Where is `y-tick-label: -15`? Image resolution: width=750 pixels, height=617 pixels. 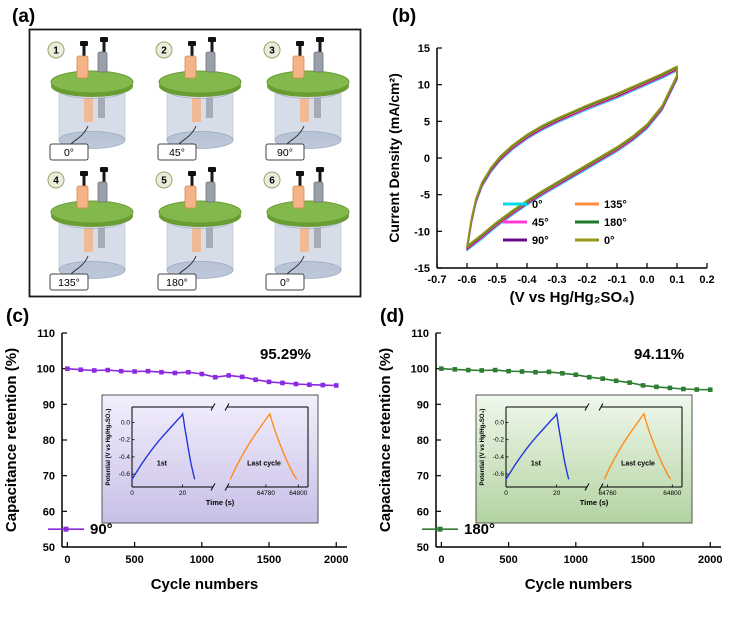
y-tick-label: -15 is located at coordinates (422, 269).